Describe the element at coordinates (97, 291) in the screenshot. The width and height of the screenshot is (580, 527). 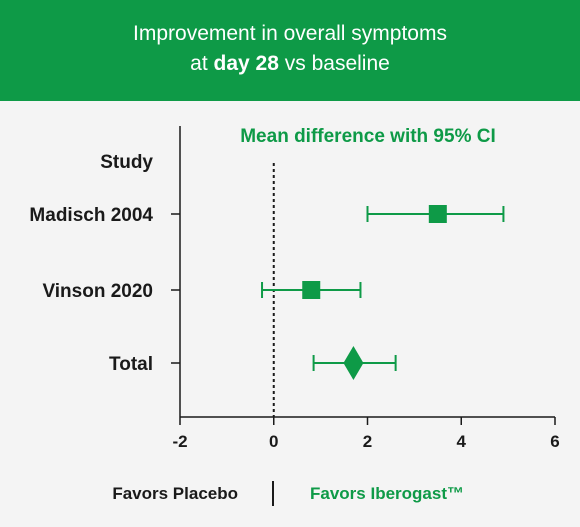
I see `row-label: Vinson 2020` at that location.